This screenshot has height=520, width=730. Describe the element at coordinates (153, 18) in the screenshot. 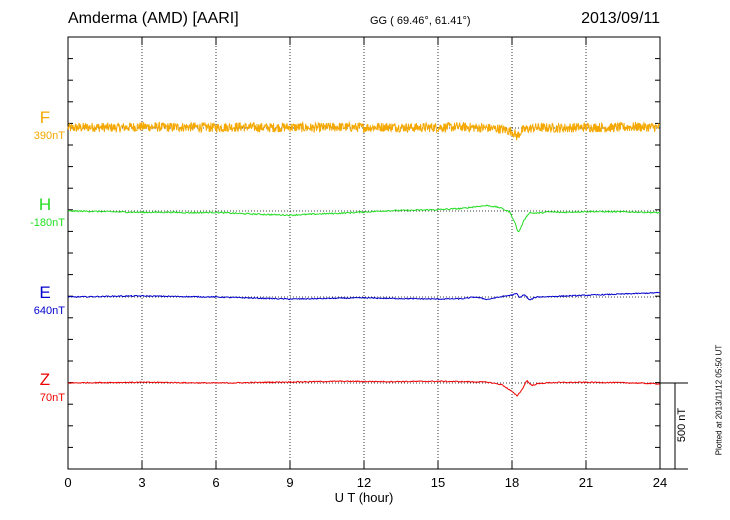

I see `station-title: Amderma (AMD) [AARI]` at that location.